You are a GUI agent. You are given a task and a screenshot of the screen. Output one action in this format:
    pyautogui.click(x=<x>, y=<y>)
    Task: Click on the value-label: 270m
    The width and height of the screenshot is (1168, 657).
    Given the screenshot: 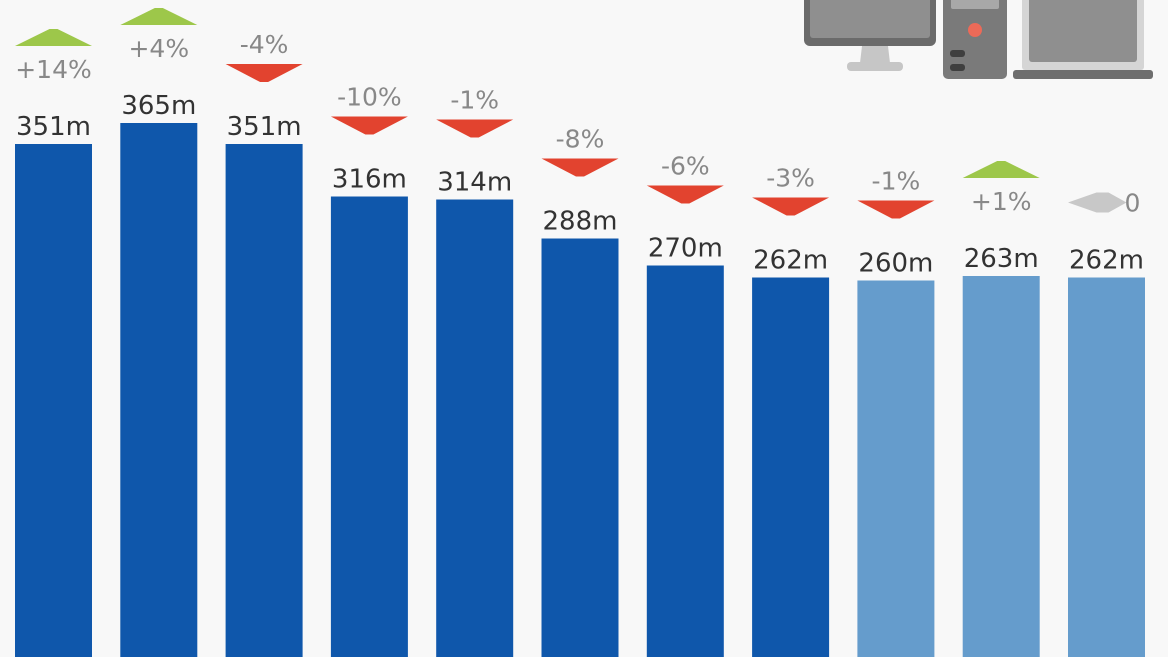 What is the action you would take?
    pyautogui.click(x=685, y=249)
    